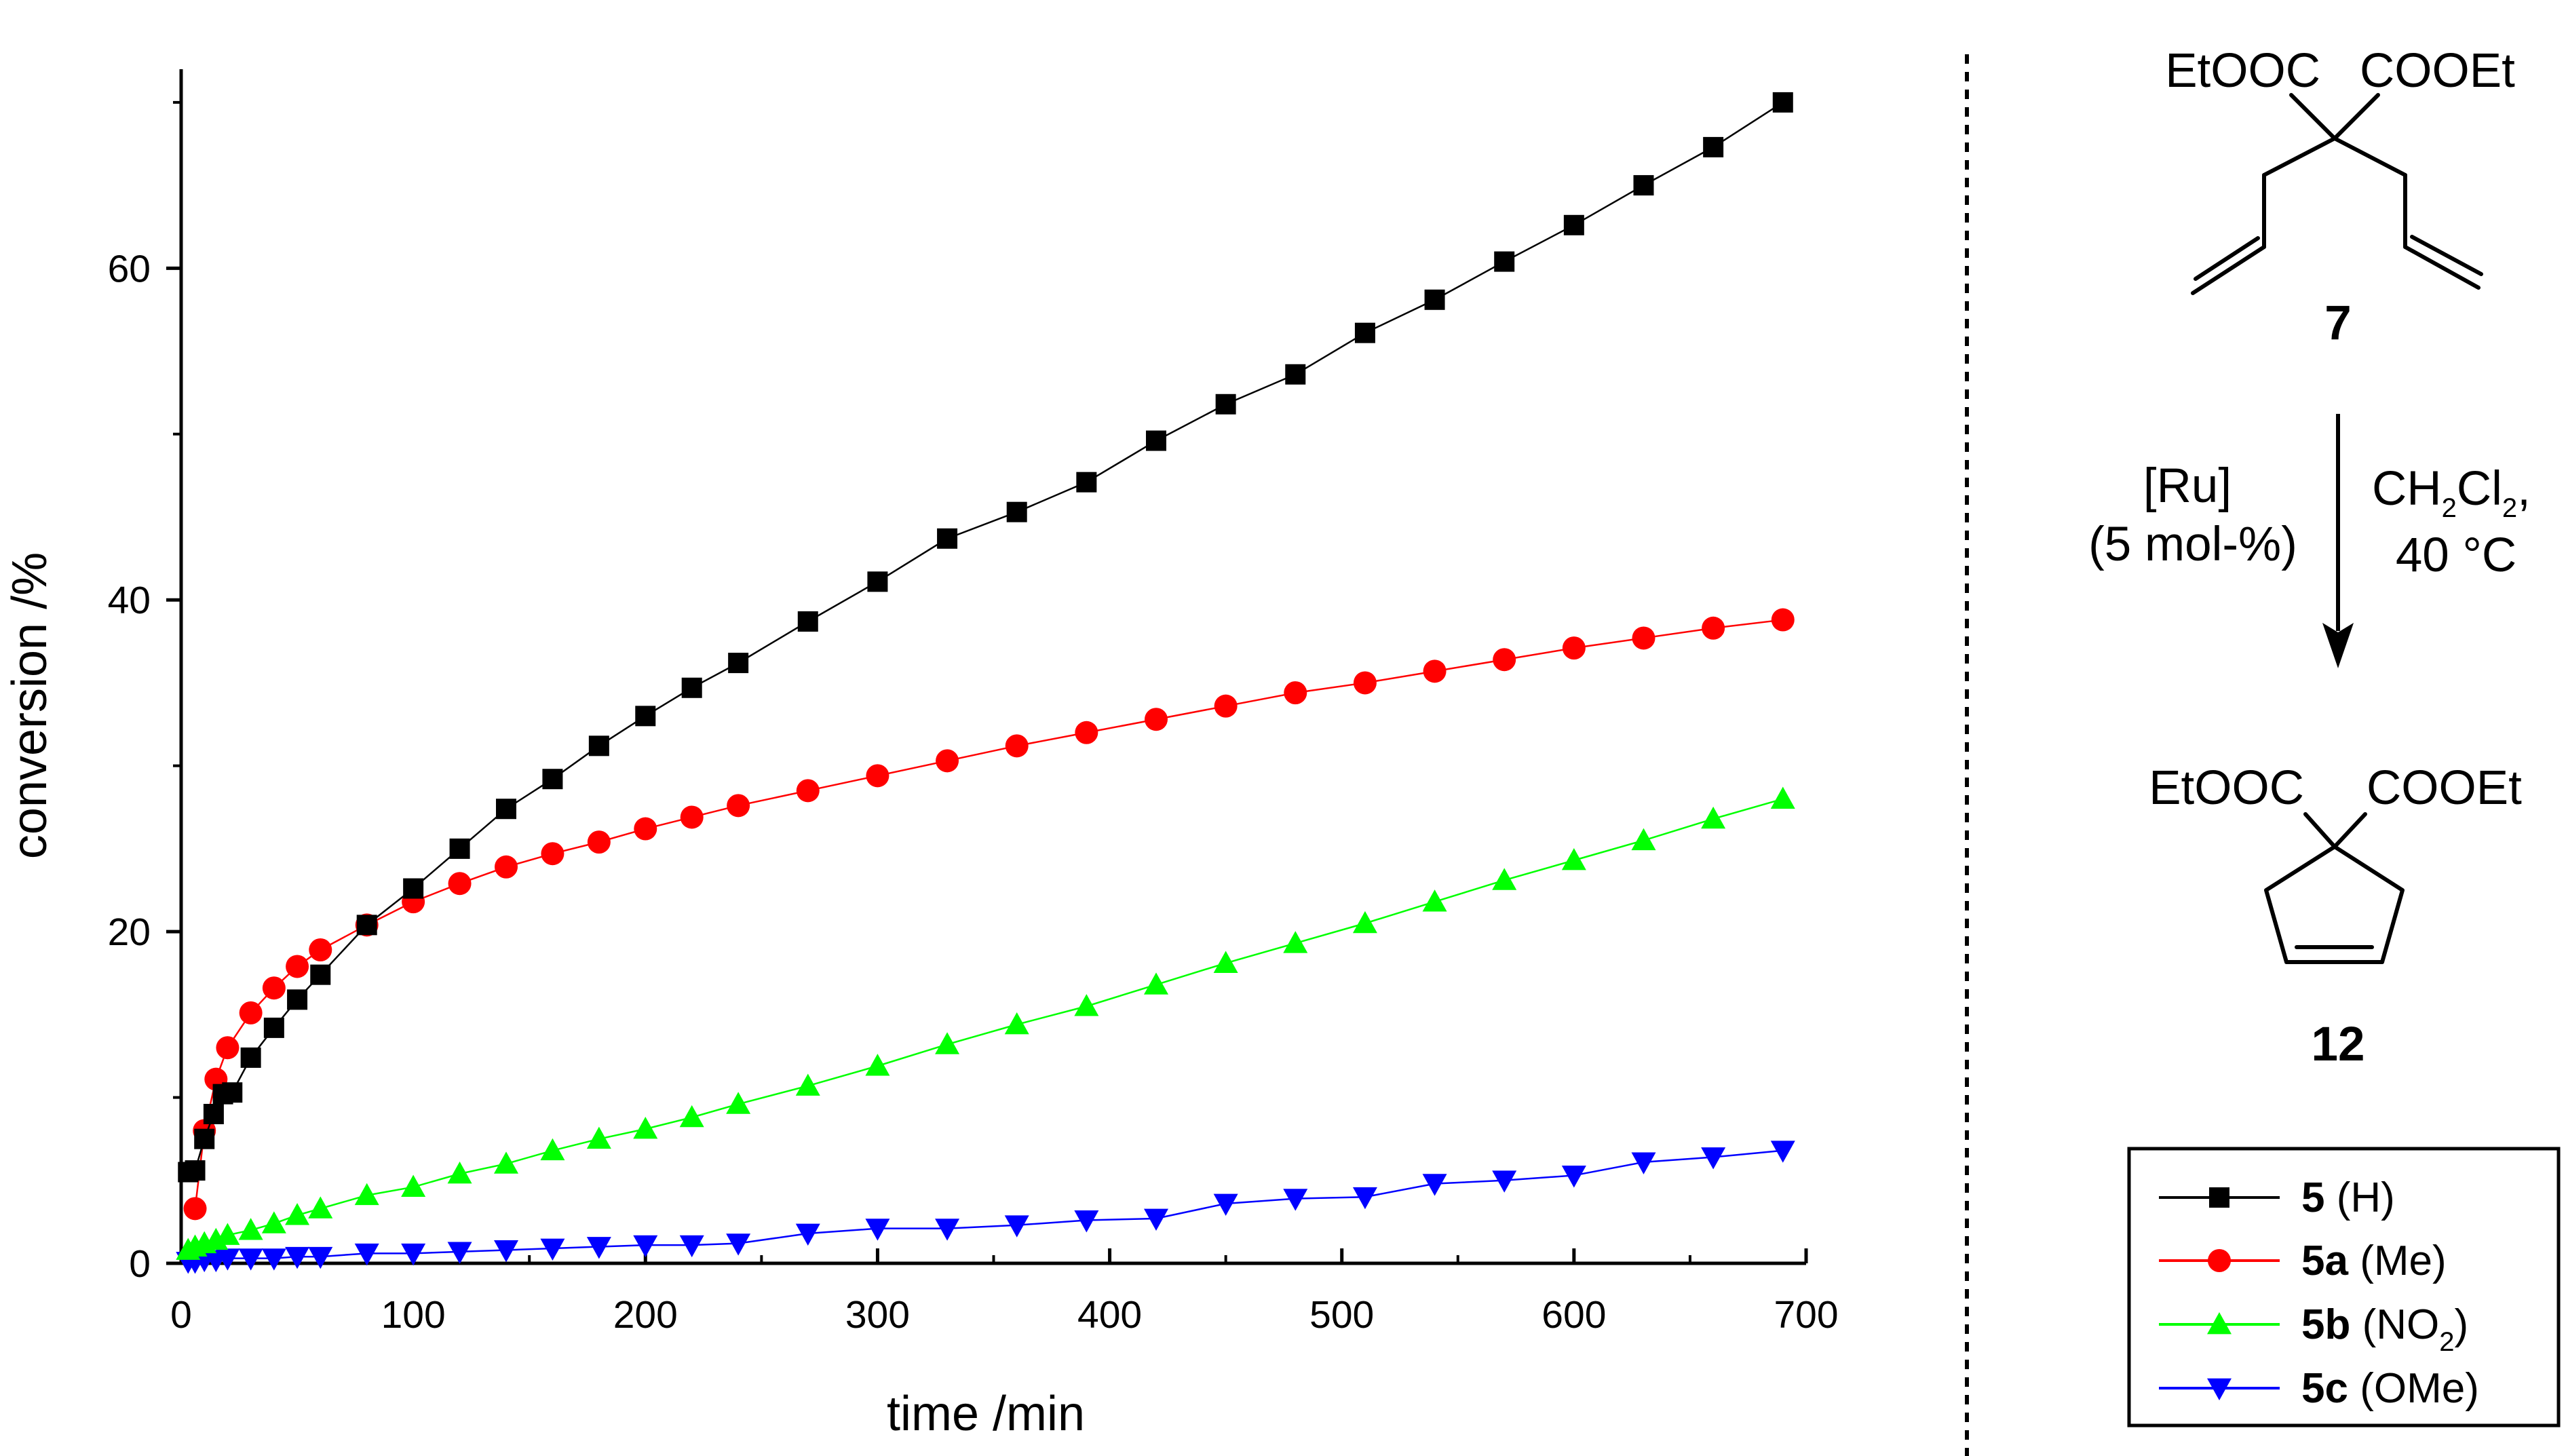 The height and width of the screenshot is (1456, 2566). Describe the element at coordinates (129, 932) in the screenshot. I see `y-tick-label: 20` at that location.